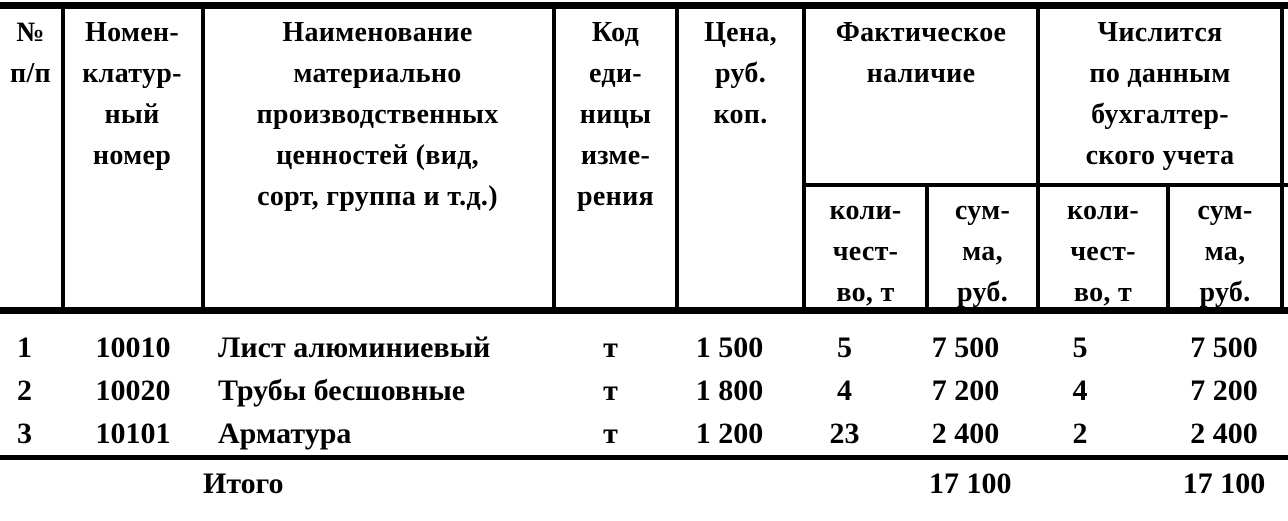 The image size is (1288, 521). What do you see at coordinates (982, 251) in the screenshot?
I see `sub-header-fact-sum: сум- ма, руб.` at bounding box center [982, 251].